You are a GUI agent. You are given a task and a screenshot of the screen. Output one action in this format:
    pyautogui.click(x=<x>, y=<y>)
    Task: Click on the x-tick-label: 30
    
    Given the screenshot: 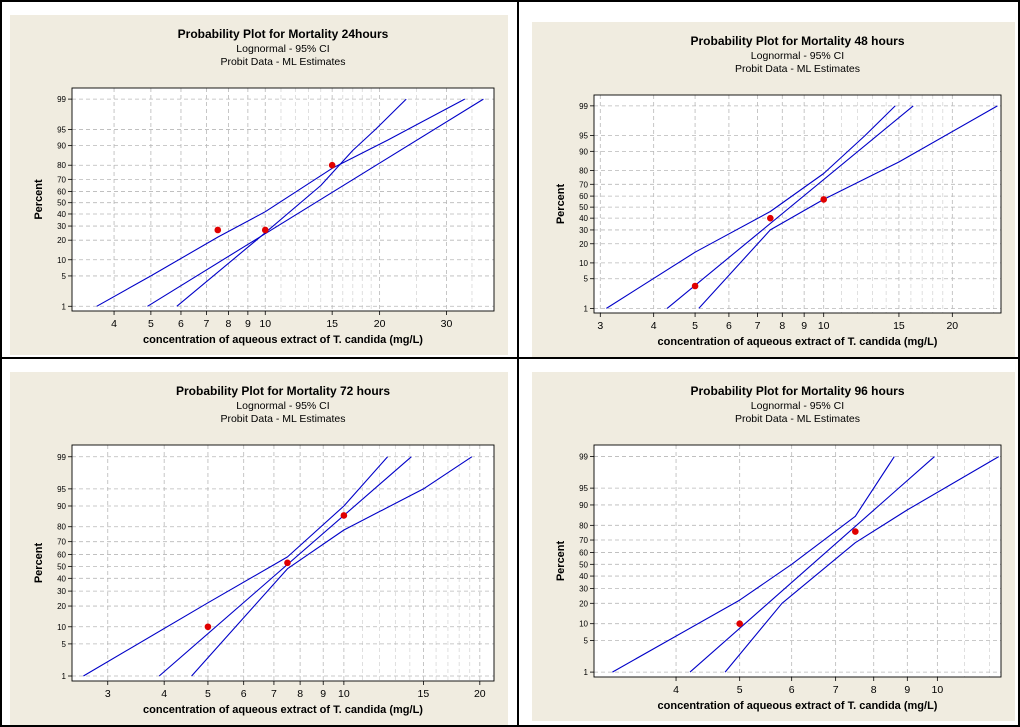 What is the action you would take?
    pyautogui.click(x=447, y=324)
    